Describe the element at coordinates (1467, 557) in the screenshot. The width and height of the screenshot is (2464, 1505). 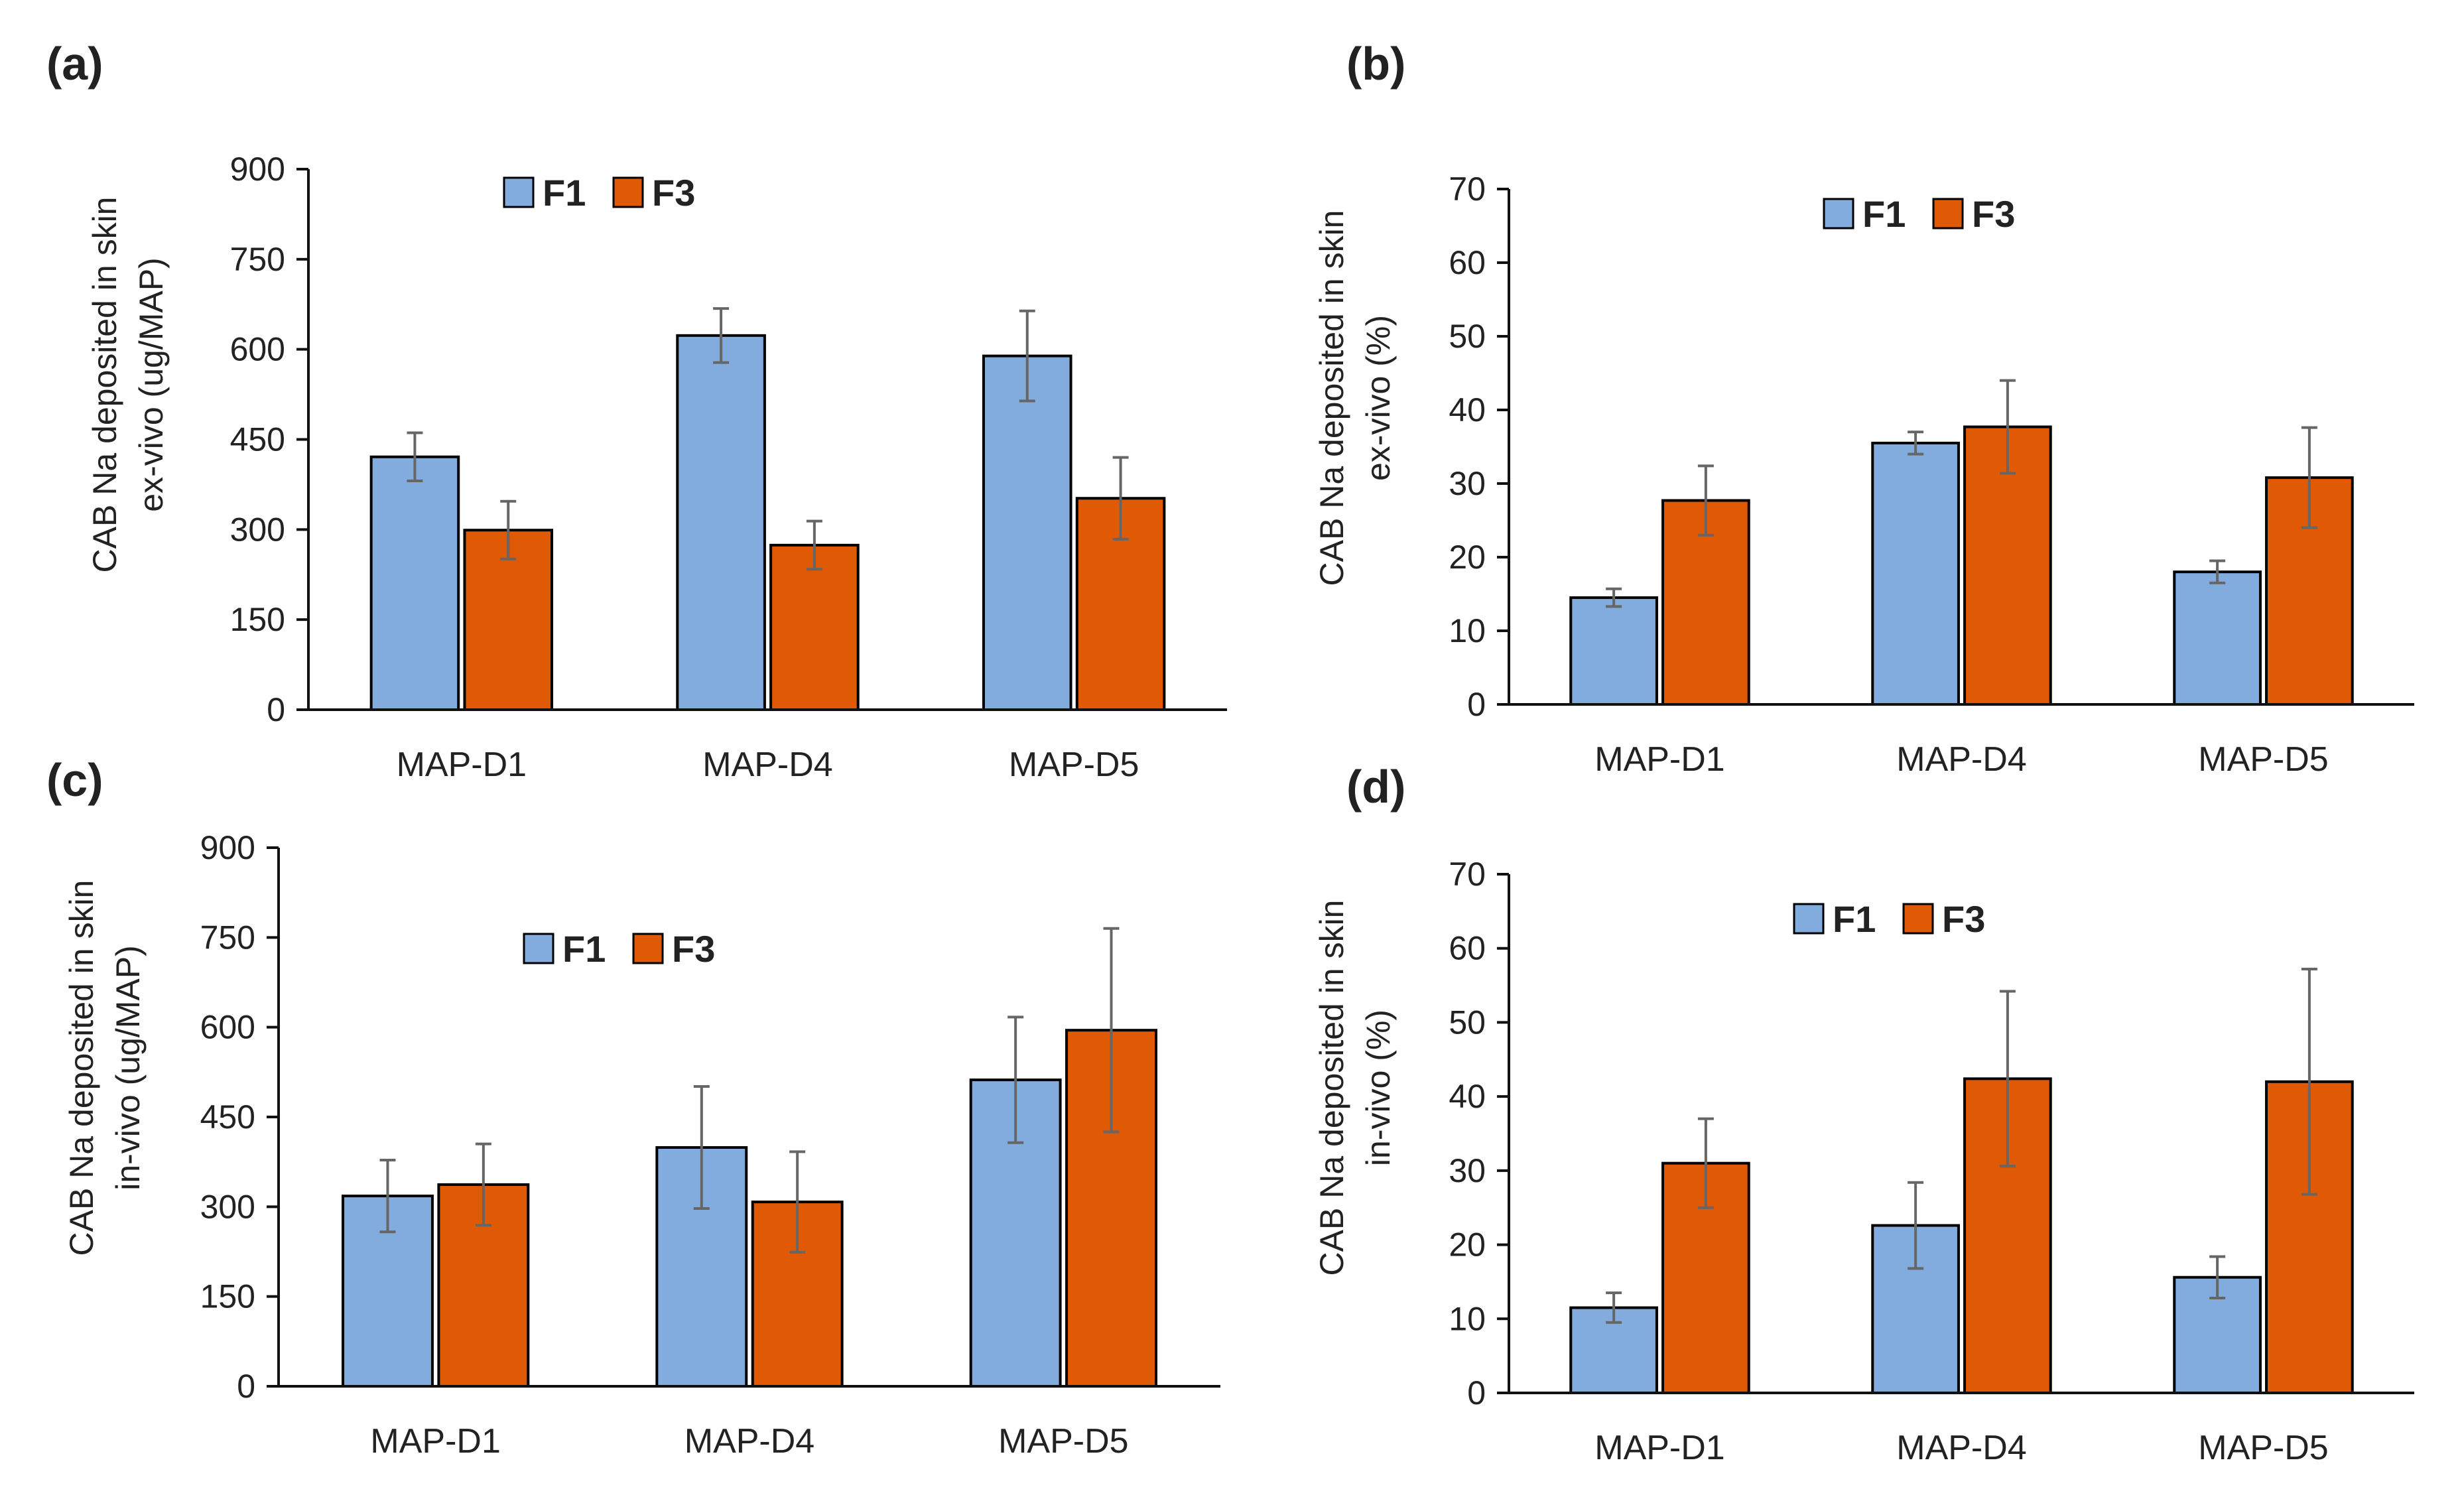
I see `y-tick-label-b: 20` at that location.